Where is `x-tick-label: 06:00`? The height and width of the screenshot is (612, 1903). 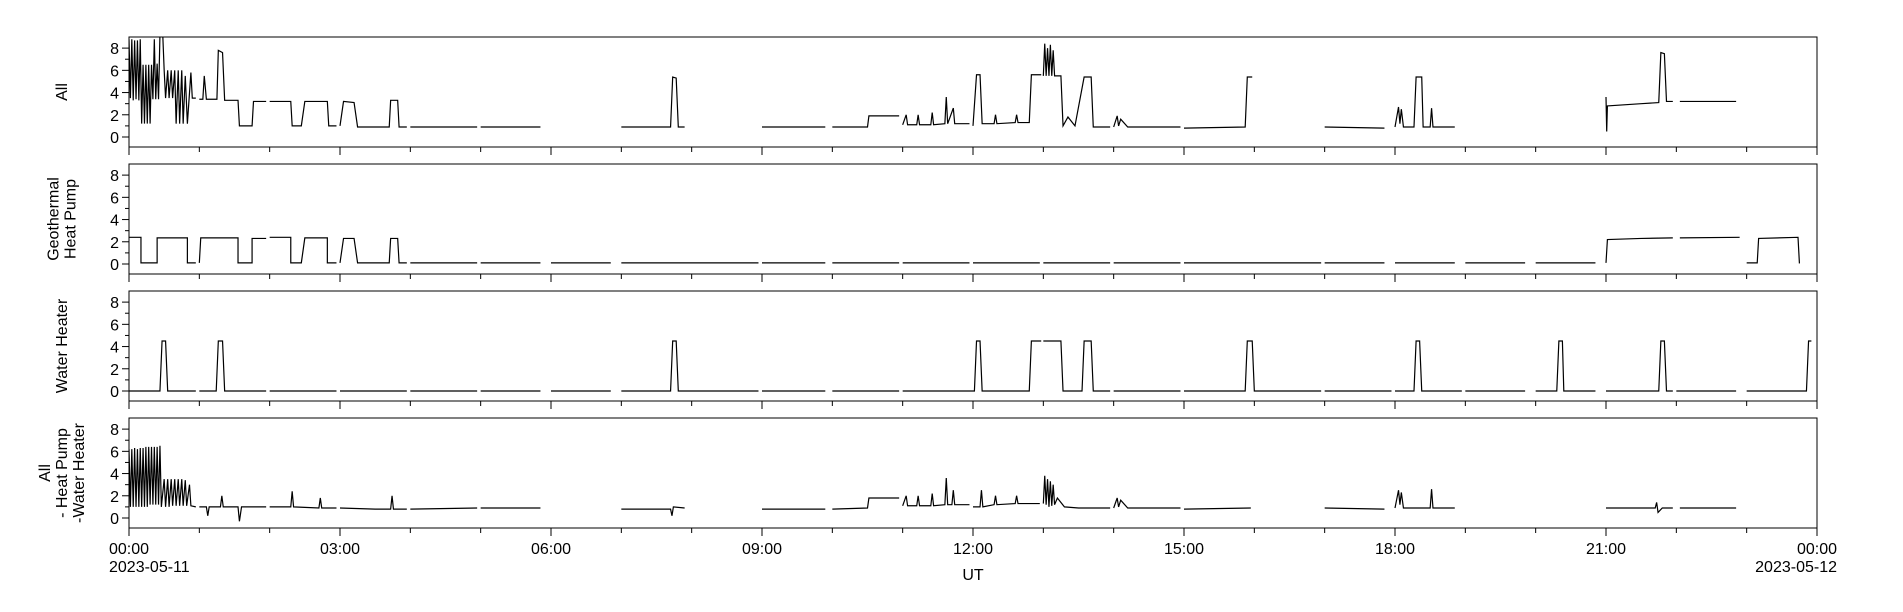 x-tick-label: 06:00 is located at coordinates (551, 549).